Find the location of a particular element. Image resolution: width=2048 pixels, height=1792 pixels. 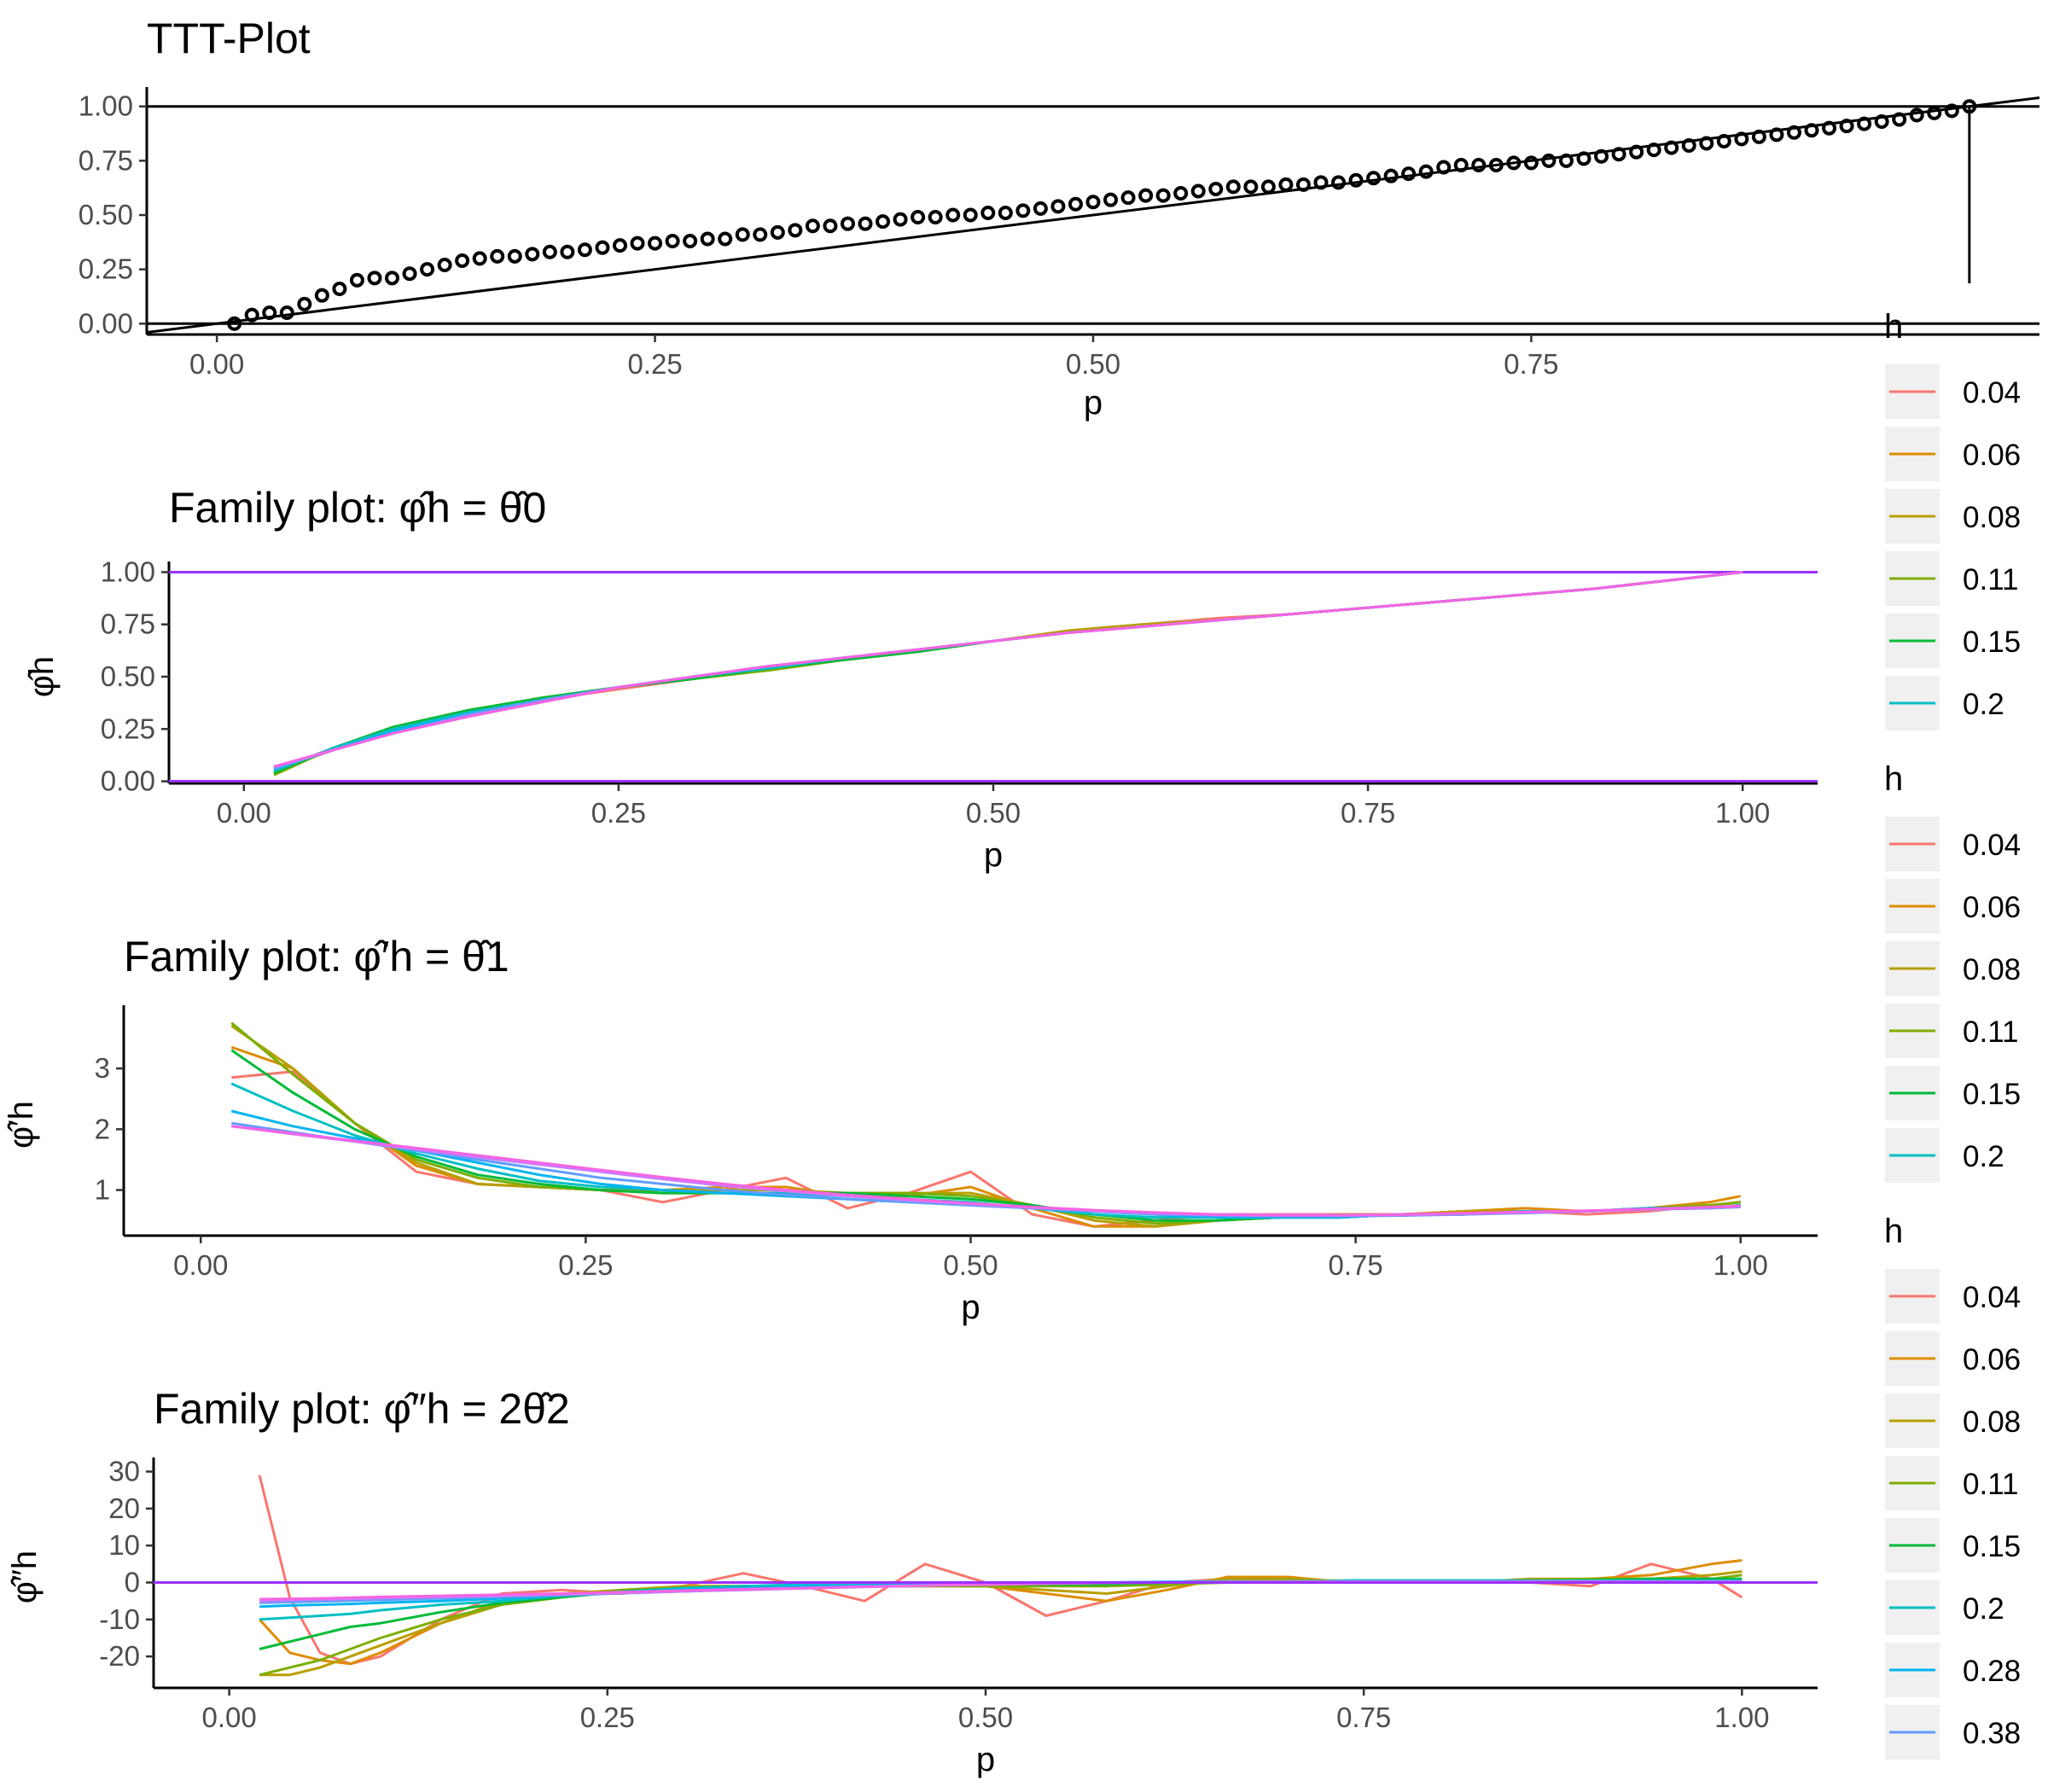

series-line-h-0.06 is located at coordinates (1001, 1612).